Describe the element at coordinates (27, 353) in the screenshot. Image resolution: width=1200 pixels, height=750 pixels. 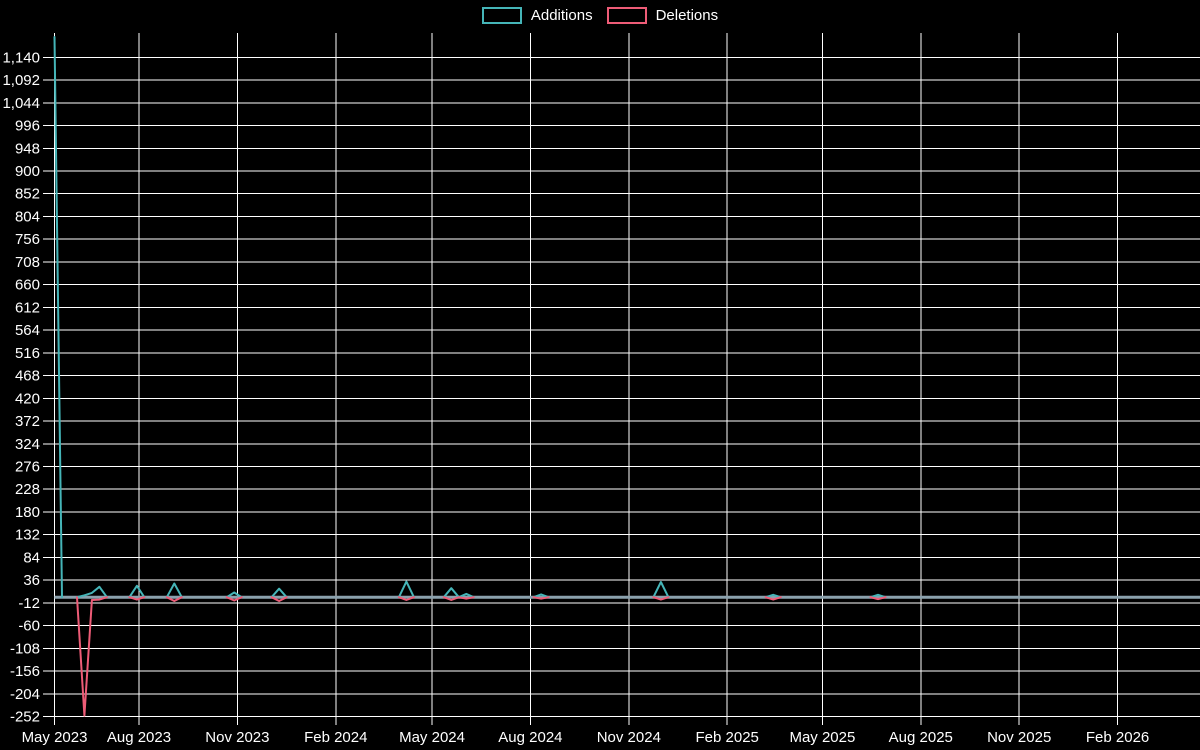
I see `y-axis-label: 516` at that location.